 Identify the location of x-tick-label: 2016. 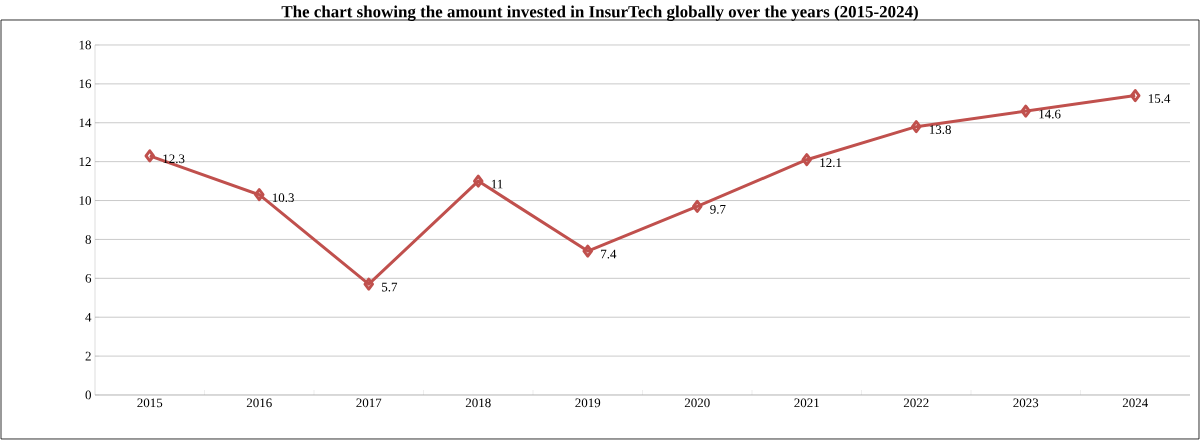
(259, 403).